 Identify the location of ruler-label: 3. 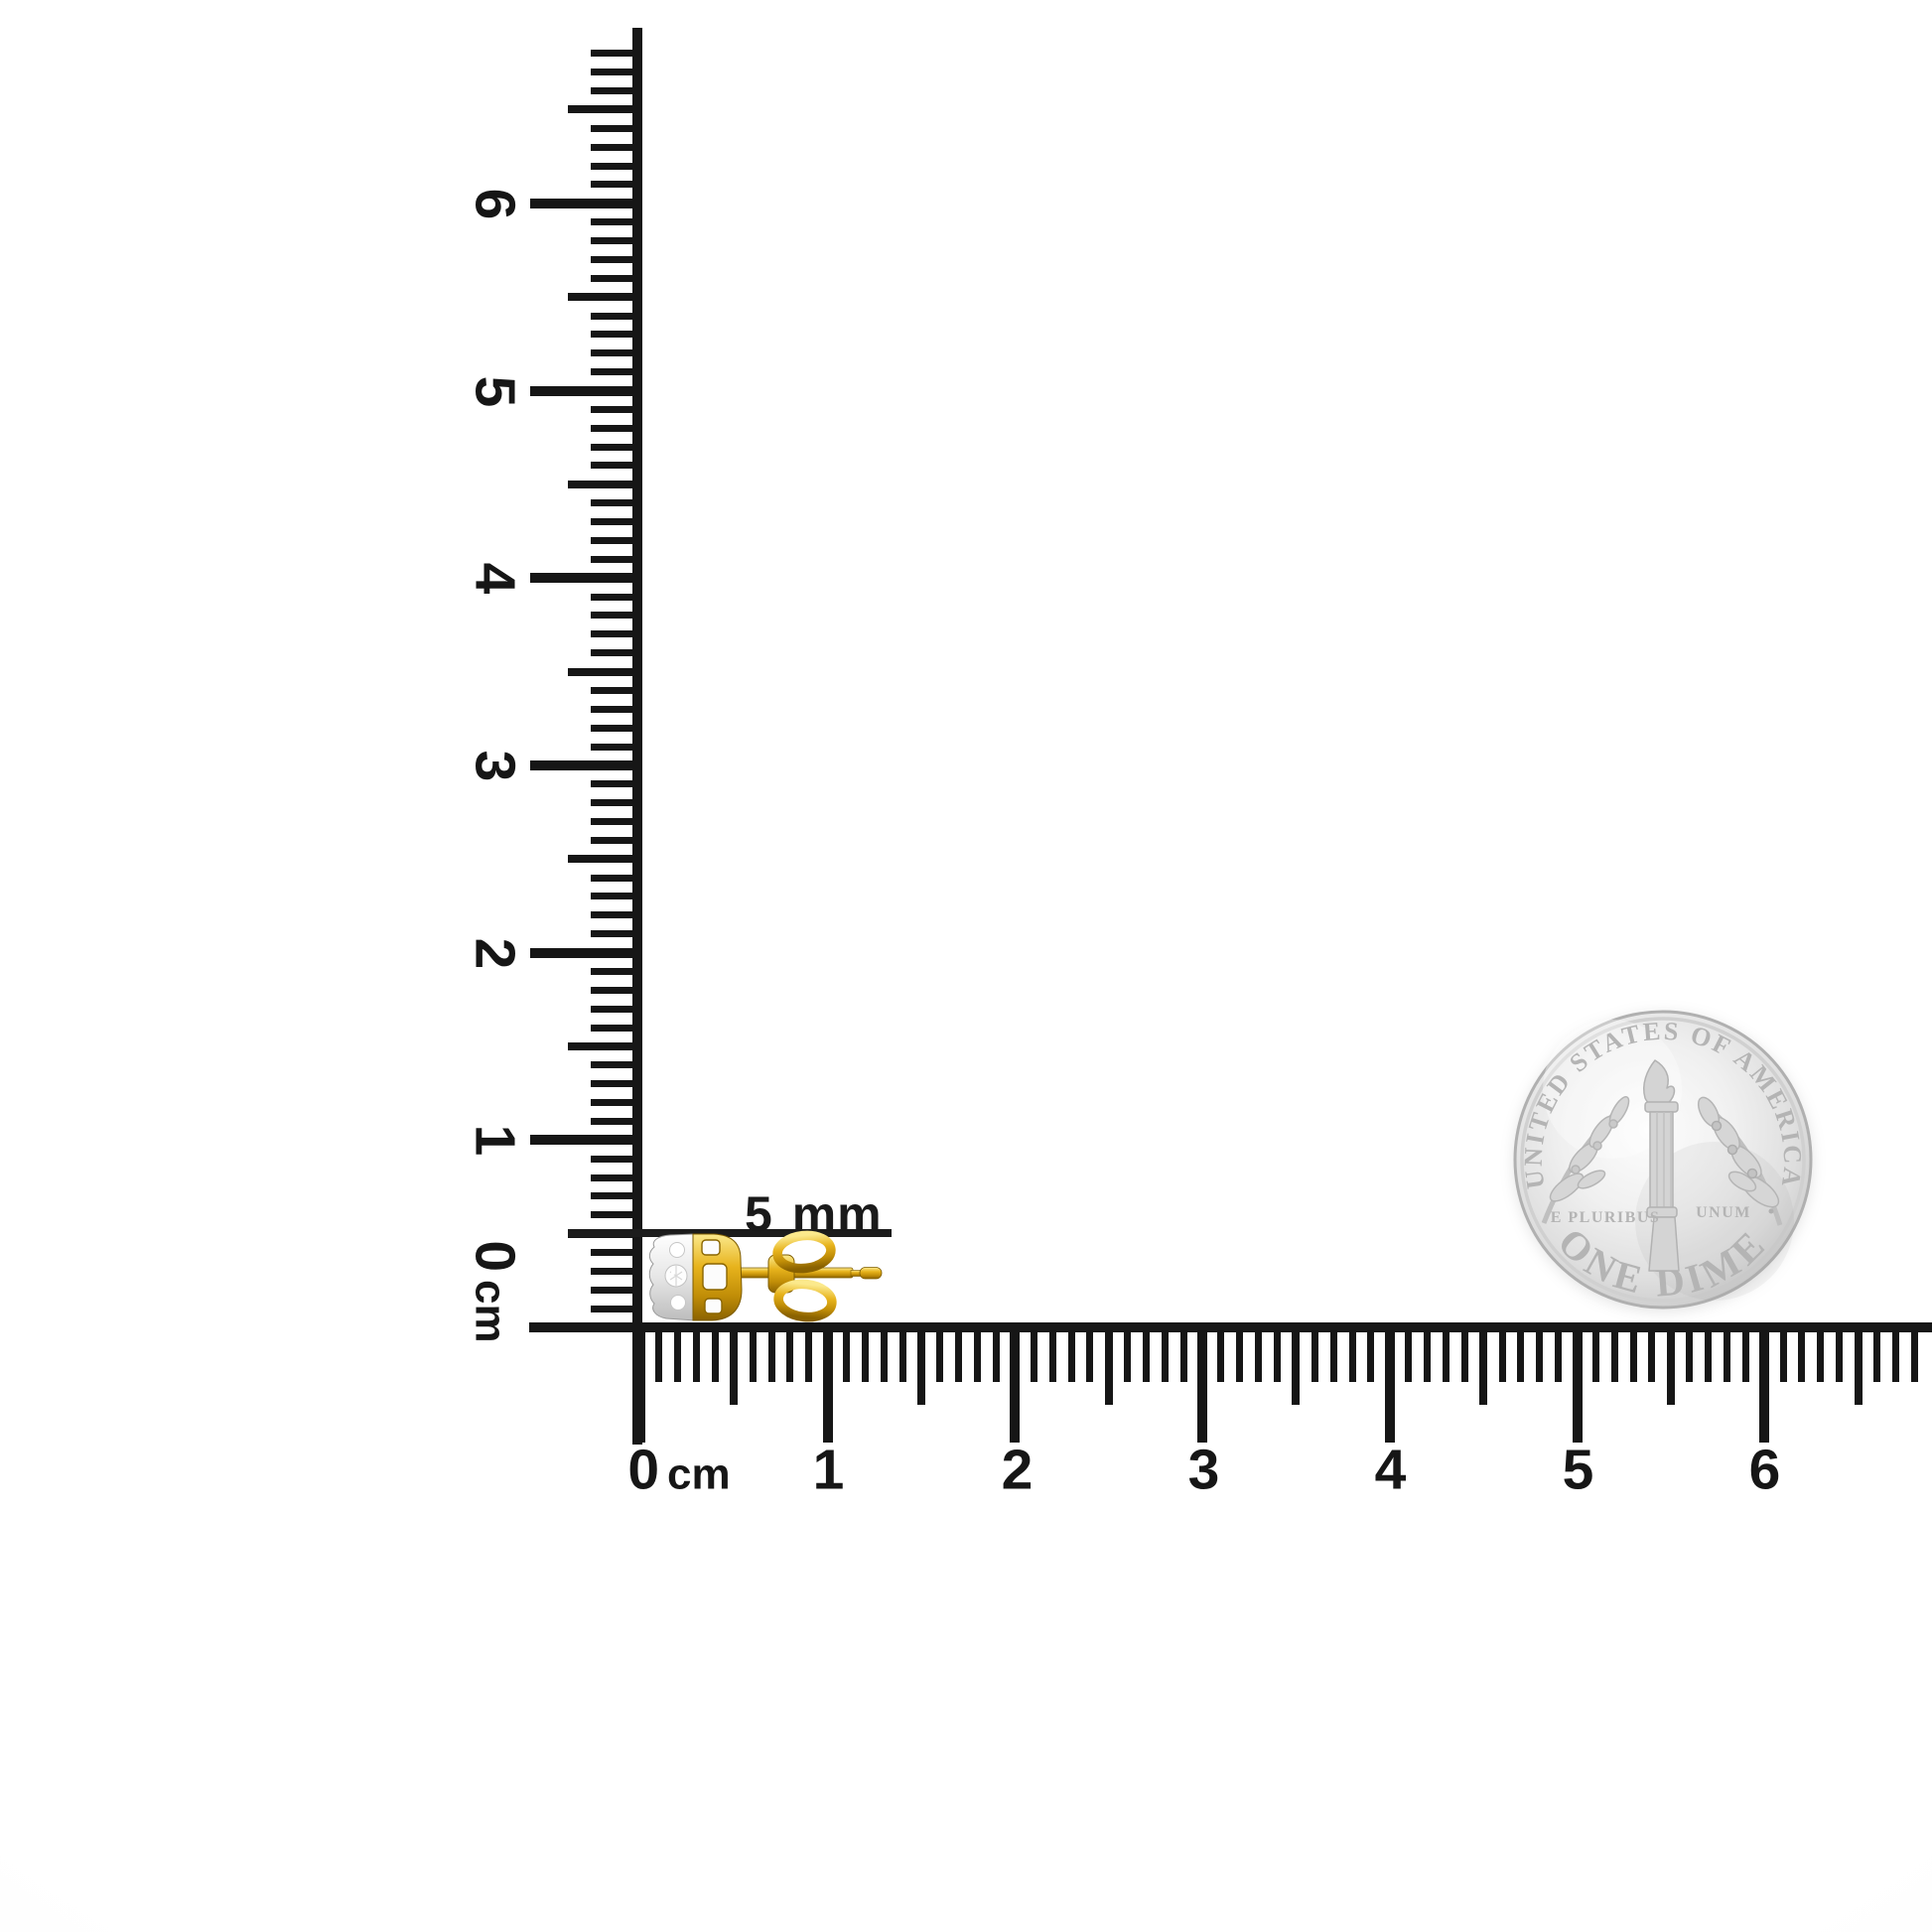
(1204, 1470).